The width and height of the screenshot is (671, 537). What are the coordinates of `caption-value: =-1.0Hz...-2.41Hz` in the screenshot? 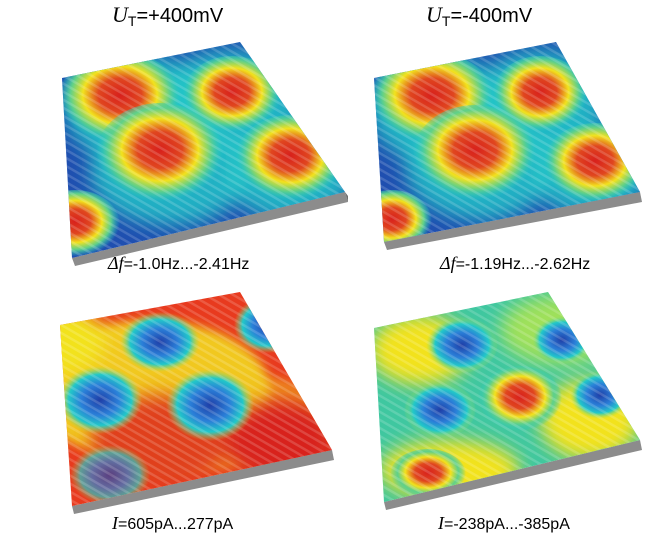 It's located at (186, 264).